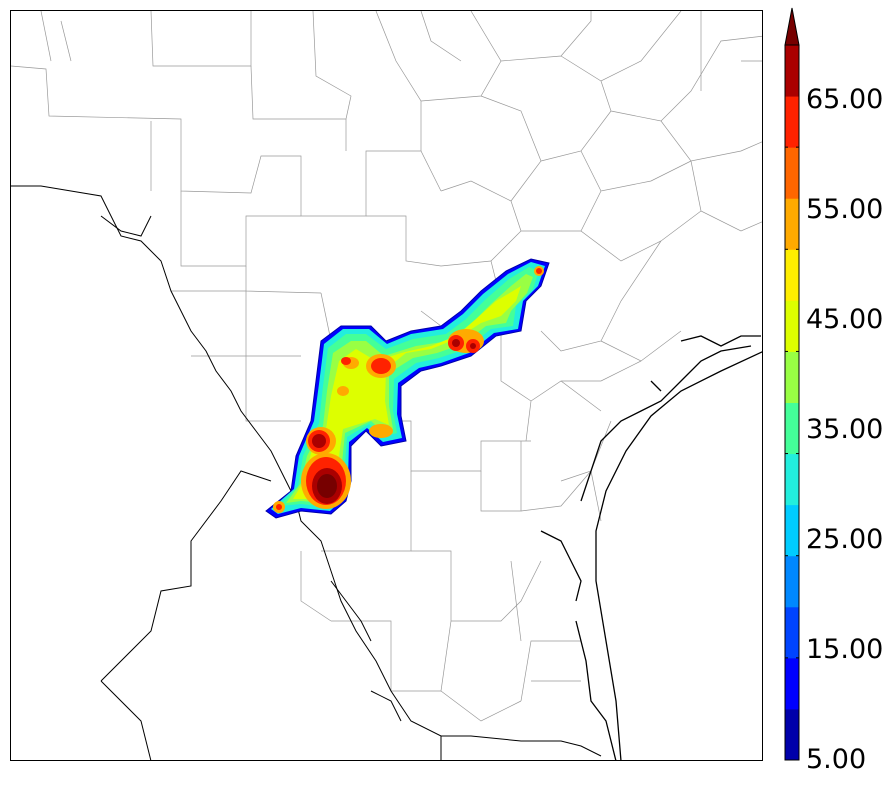  Describe the element at coordinates (845, 209) in the screenshot. I see `colorbar-label-55: 55.00` at that location.